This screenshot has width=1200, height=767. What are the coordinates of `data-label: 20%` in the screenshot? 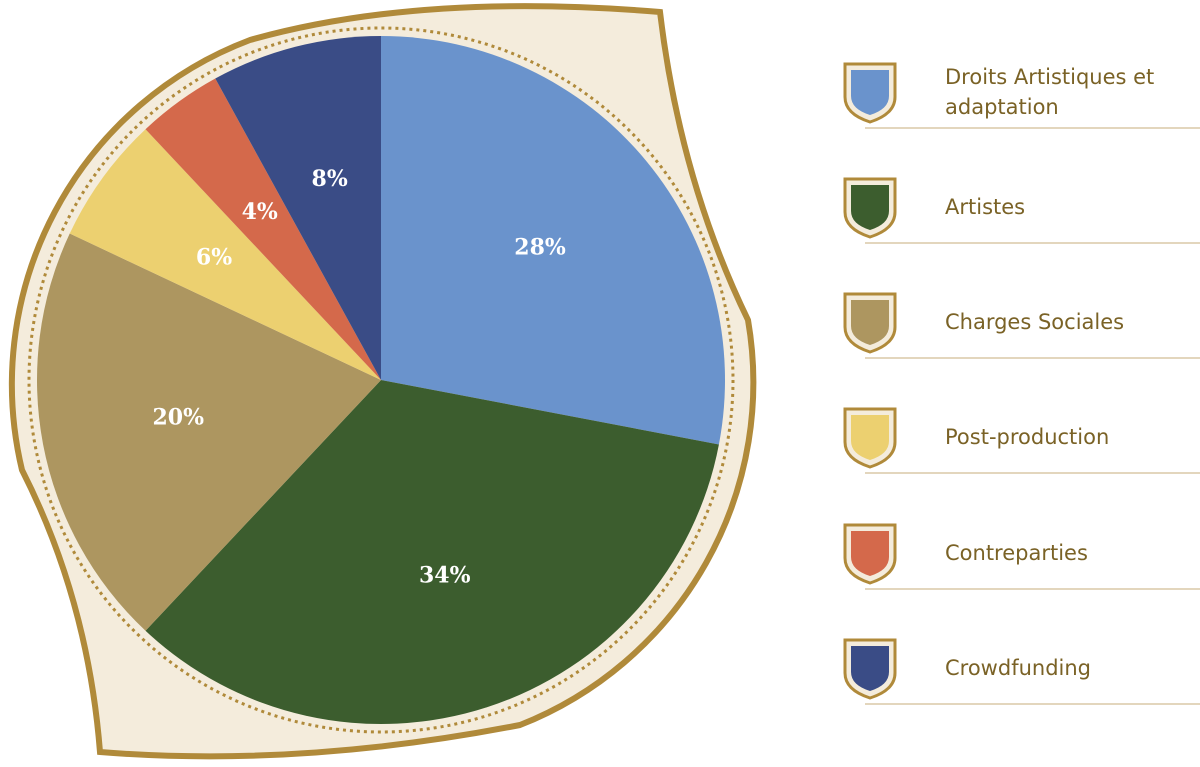 It's located at (178, 418).